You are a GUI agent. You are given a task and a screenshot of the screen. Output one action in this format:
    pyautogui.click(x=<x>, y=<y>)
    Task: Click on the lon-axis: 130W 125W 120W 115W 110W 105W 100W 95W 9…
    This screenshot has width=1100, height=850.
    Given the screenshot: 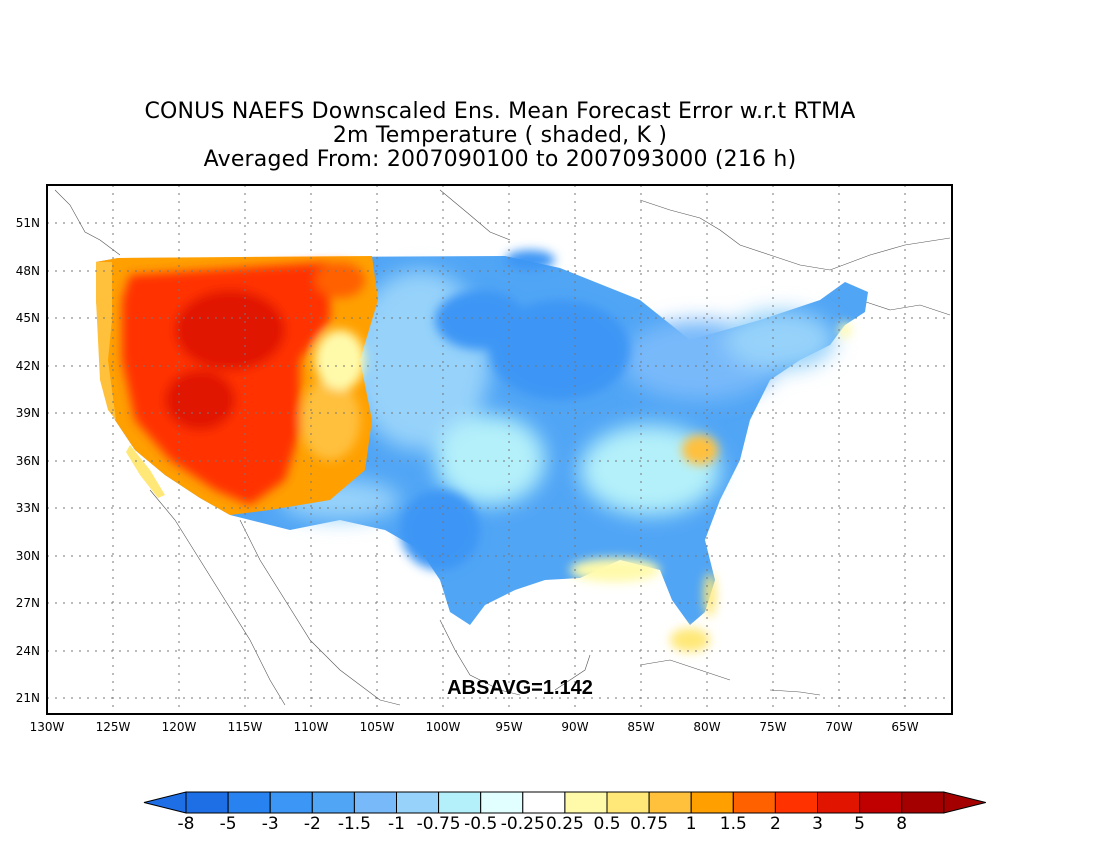 What is the action you would take?
    pyautogui.click(x=474, y=727)
    